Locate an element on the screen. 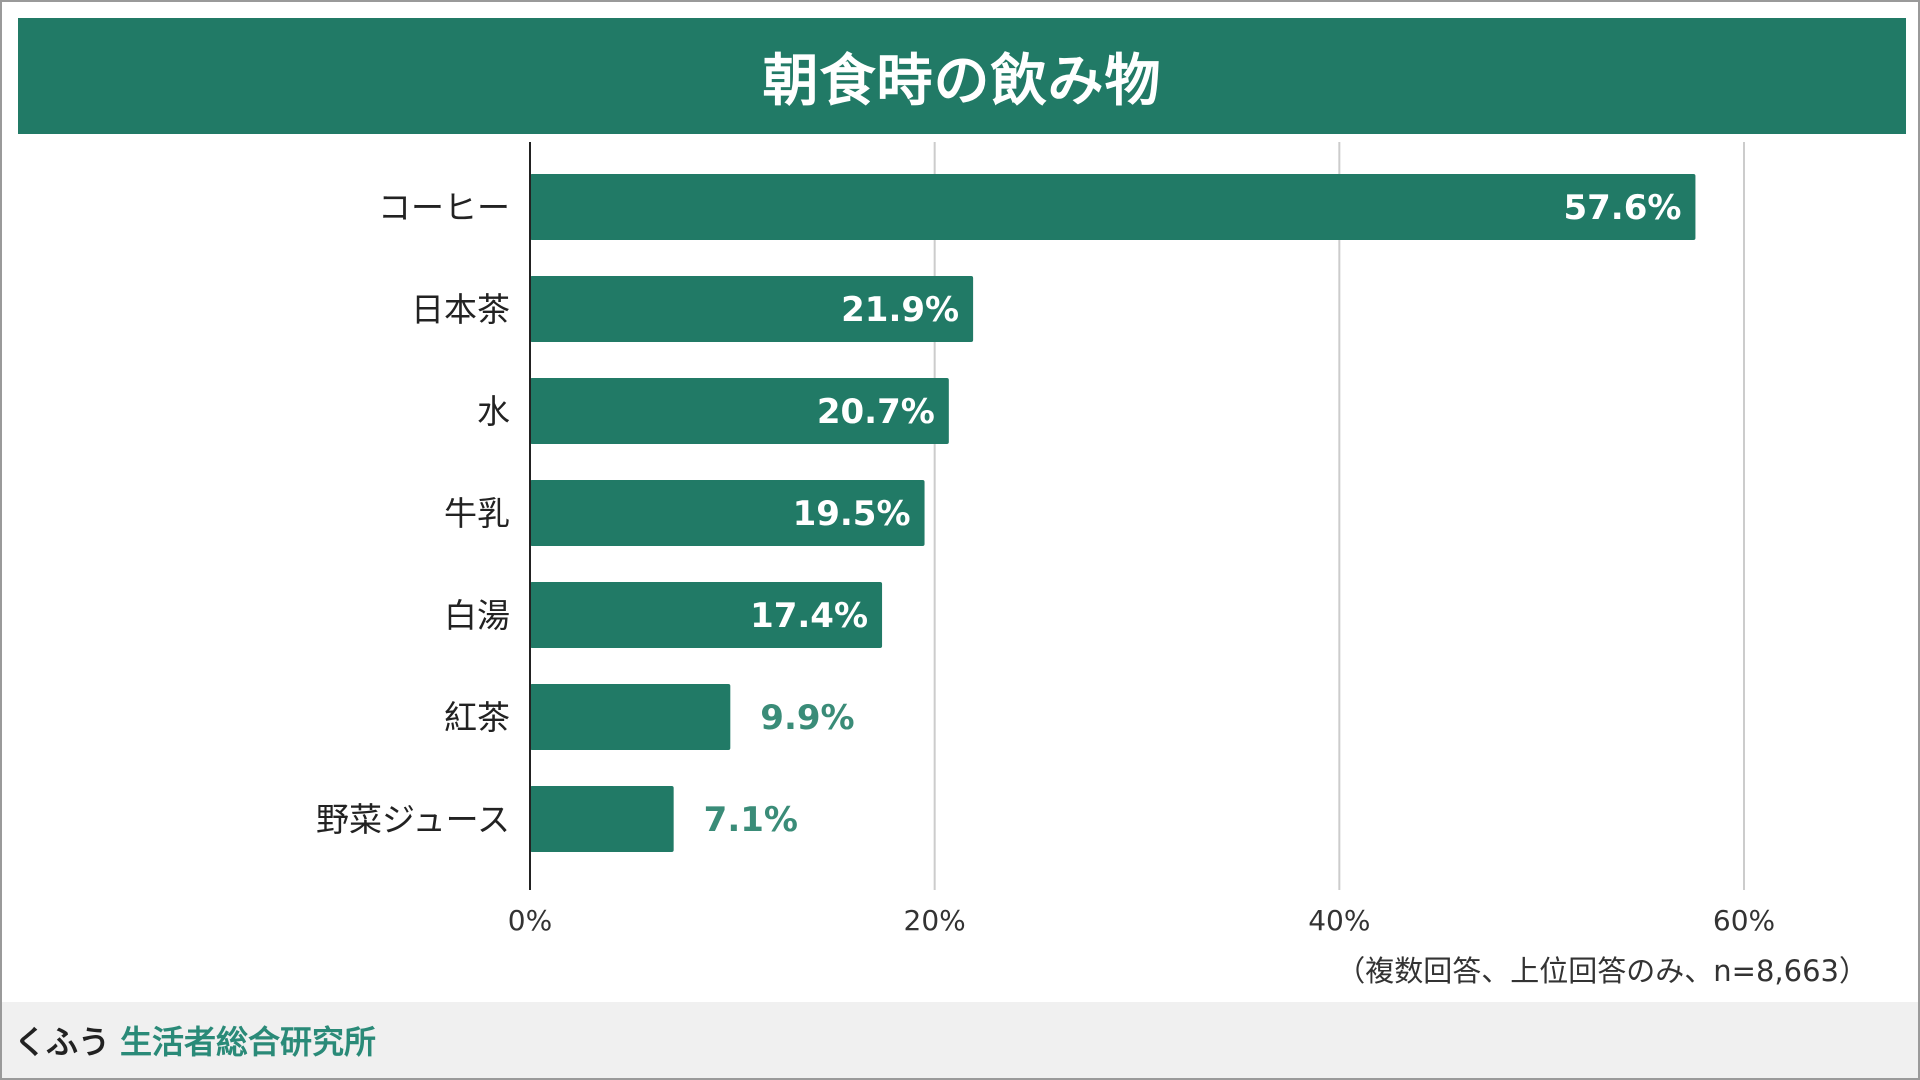 This screenshot has width=1920, height=1080. x-tick-label: 60% is located at coordinates (1744, 920).